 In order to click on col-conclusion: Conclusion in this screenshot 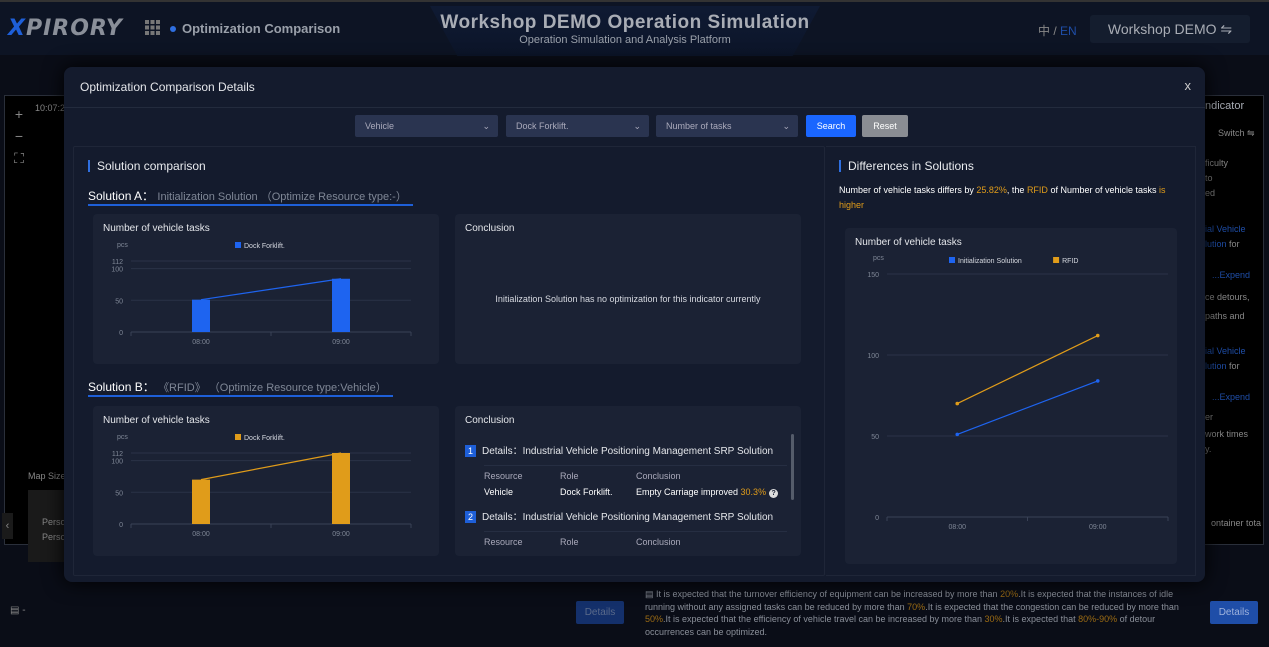, I will do `click(658, 476)`.